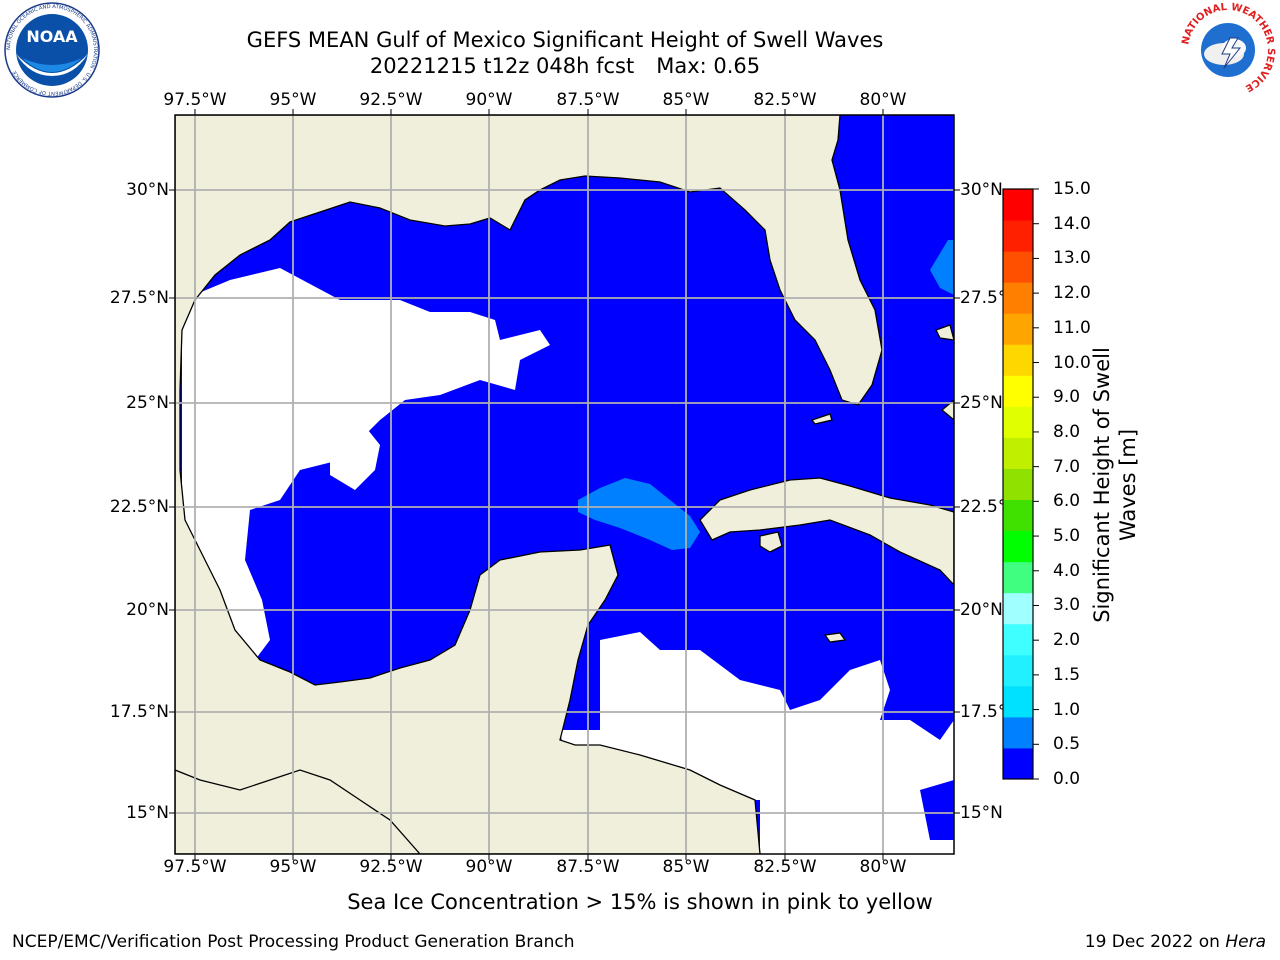 The image size is (1280, 960). Describe the element at coordinates (1245, 942) in the screenshot. I see `footer-host: Hera` at that location.